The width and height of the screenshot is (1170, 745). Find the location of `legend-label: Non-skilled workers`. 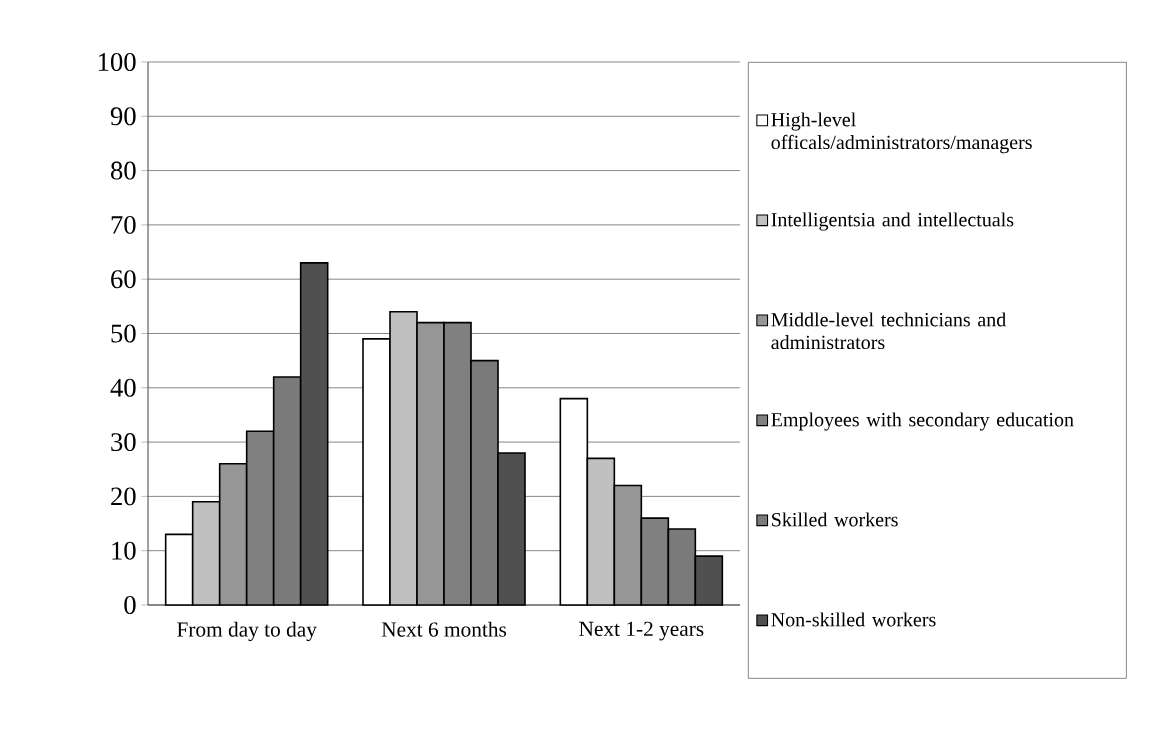

legend-label: Non-skilled workers is located at coordinates (853, 619).